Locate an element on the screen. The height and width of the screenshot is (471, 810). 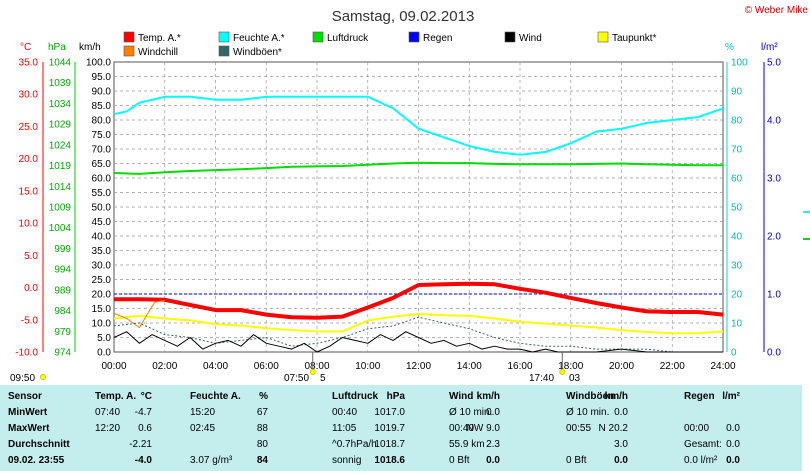
press-tick-label: 989 is located at coordinates (62, 290).